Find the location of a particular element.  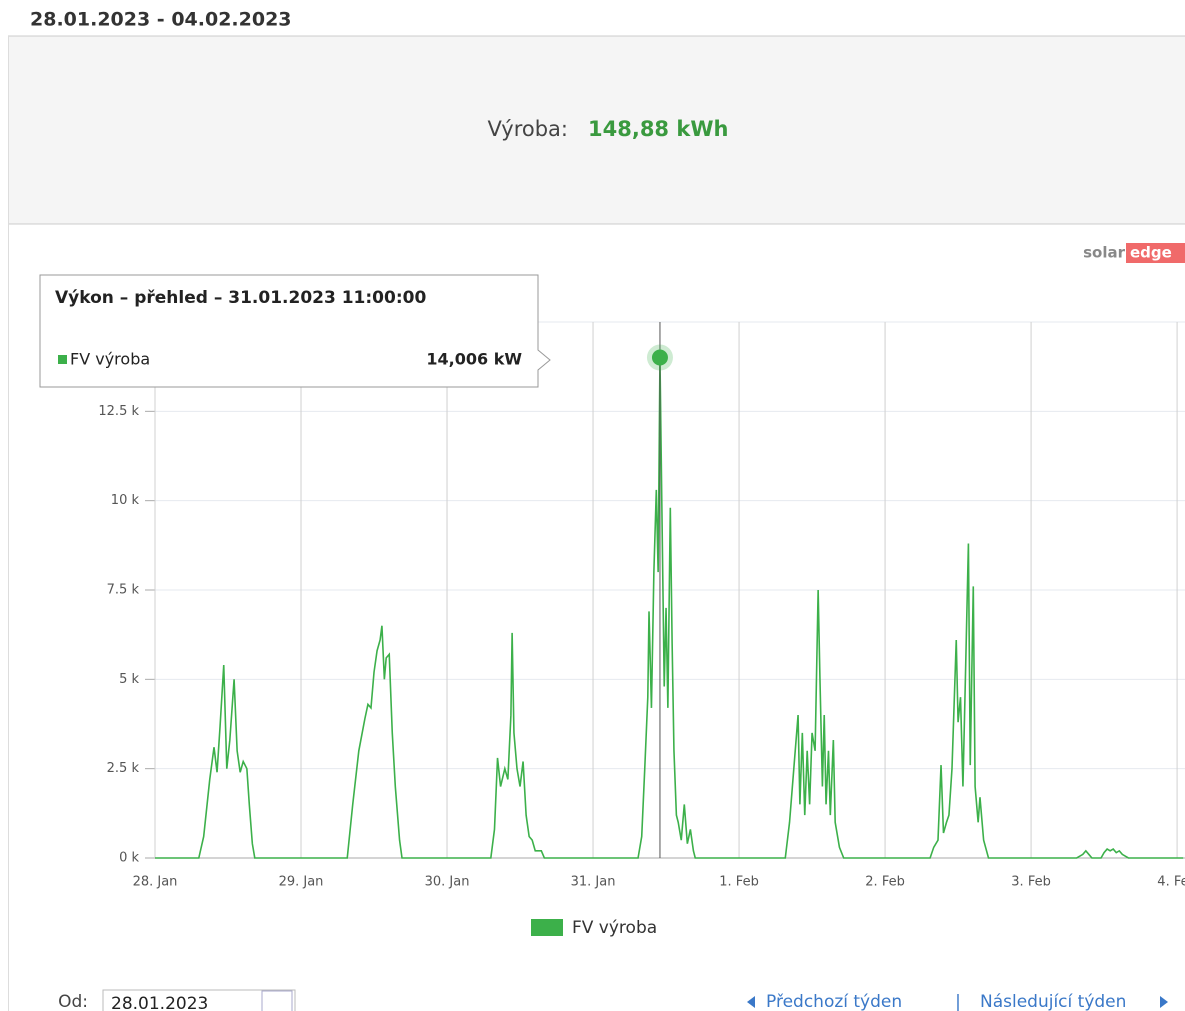

summary-label: Výroba: is located at coordinates (527, 129).